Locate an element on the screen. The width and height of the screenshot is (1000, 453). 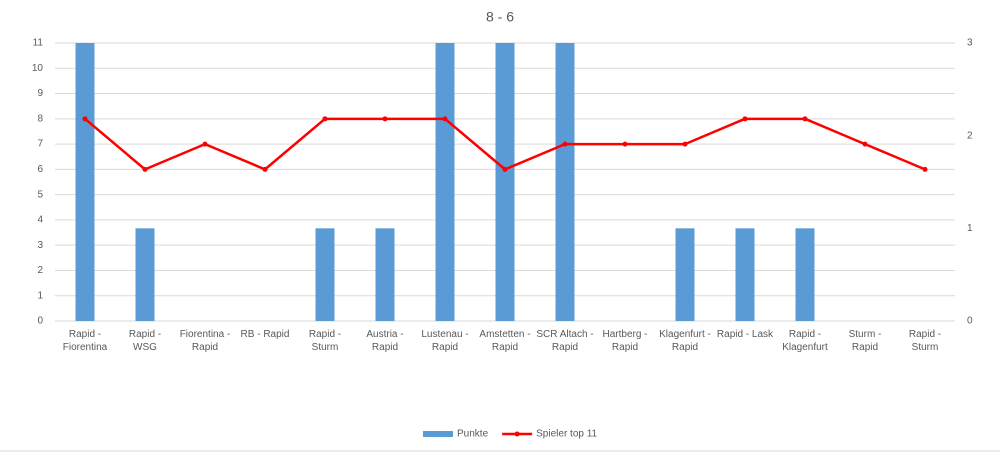
x-tick-label: Rapid - Klagenfurt is located at coordinates (805, 341).